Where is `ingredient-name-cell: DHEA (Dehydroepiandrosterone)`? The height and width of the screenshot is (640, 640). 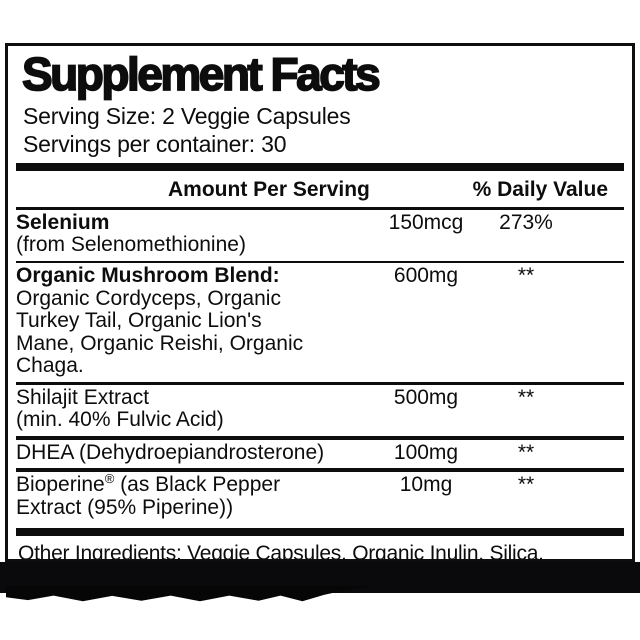
ingredient-name-cell: DHEA (Dehydroepiandrosterone) is located at coordinates (193, 452).